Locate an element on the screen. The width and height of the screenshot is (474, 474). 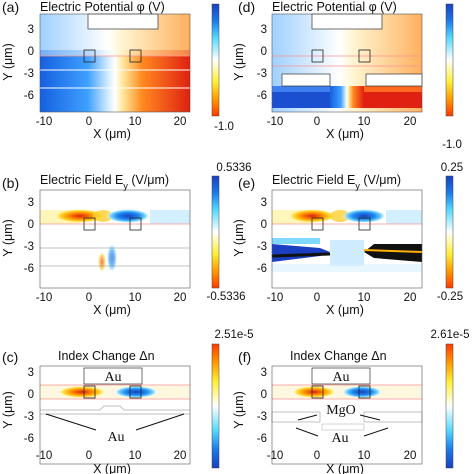
panel-b-xlabel: X (μm) is located at coordinates (112, 310).